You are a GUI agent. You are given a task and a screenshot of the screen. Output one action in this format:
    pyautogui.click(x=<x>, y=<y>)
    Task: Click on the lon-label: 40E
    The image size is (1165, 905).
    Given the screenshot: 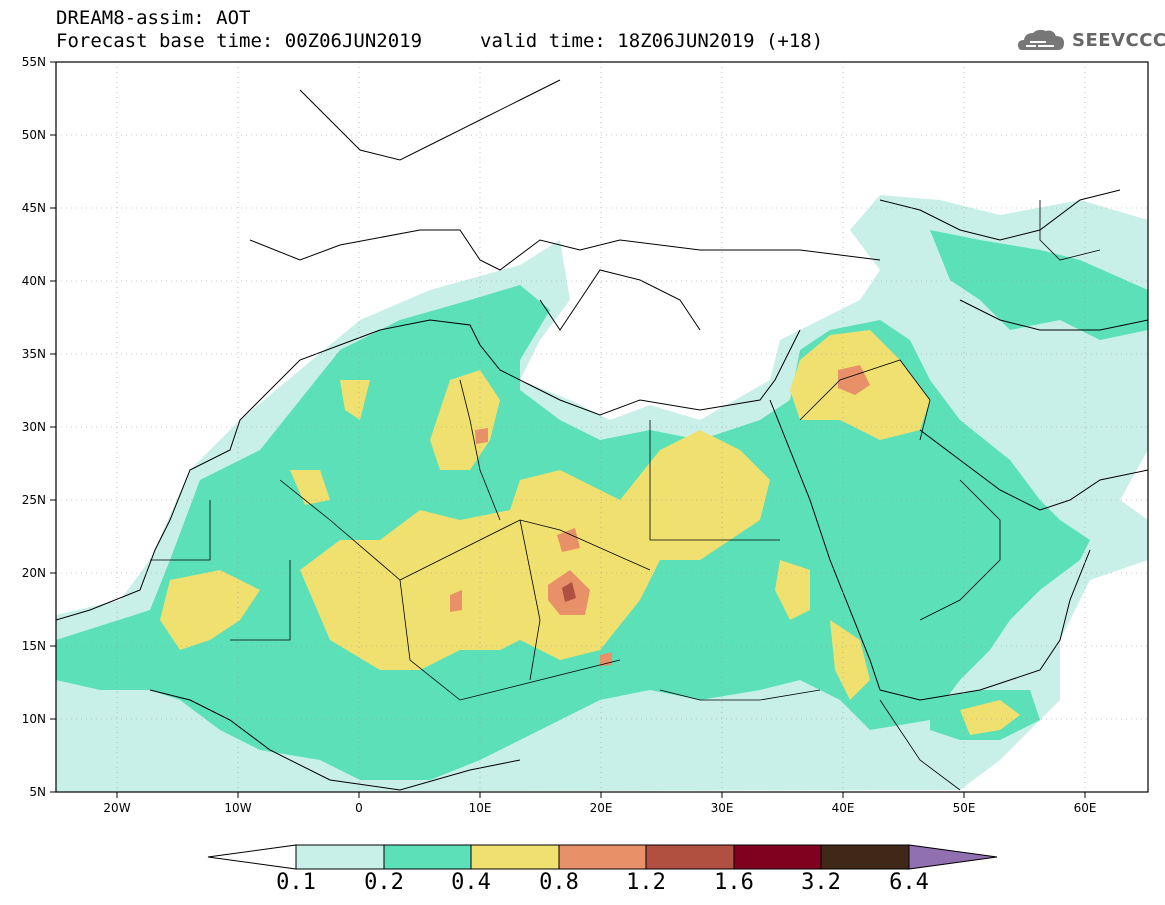 What is the action you would take?
    pyautogui.click(x=843, y=808)
    